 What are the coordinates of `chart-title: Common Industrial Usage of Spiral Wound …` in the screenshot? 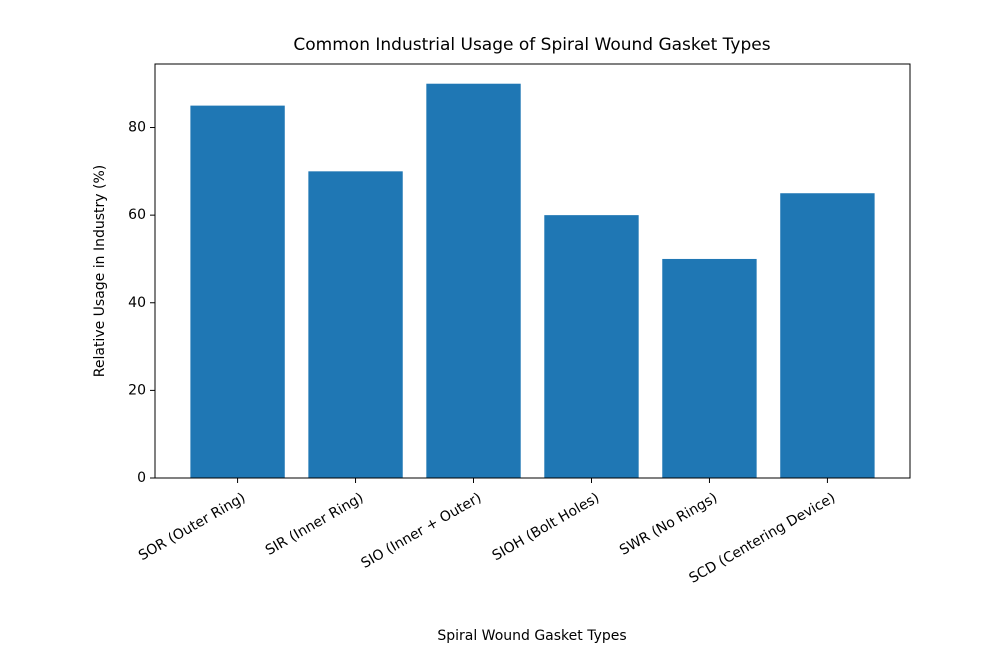 It's located at (531, 45).